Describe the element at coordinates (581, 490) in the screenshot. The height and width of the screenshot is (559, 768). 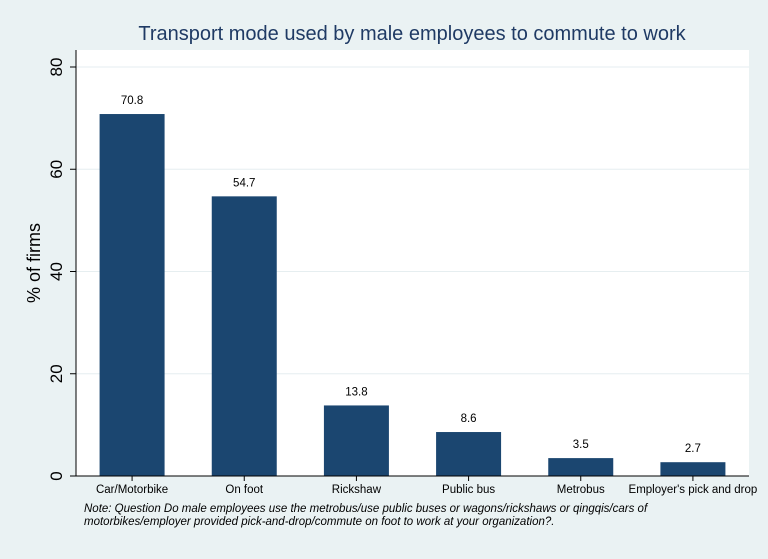
I see `x-tick-label: Metrobus` at that location.